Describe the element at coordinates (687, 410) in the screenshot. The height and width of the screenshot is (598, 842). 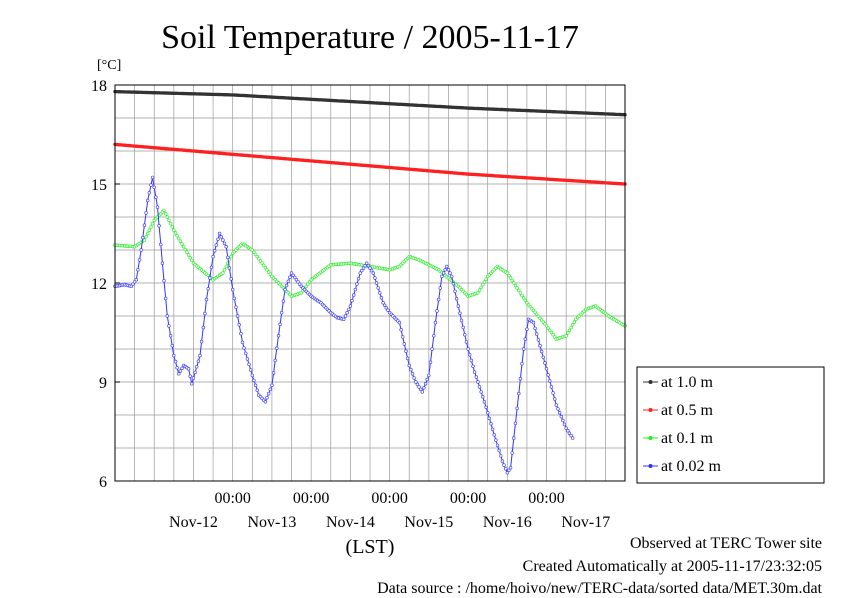
I see `legend-label: at 0.5 m` at that location.